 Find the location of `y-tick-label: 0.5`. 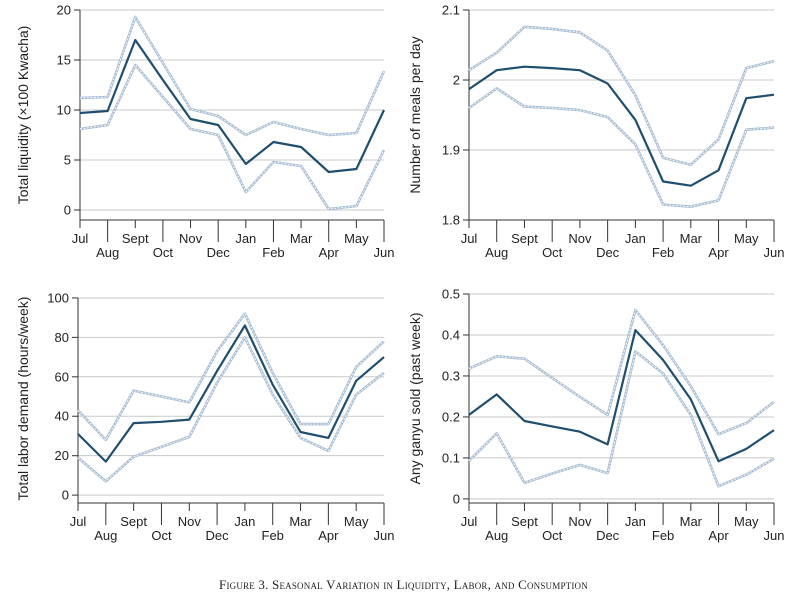

y-tick-label: 0.5 is located at coordinates (451, 294).